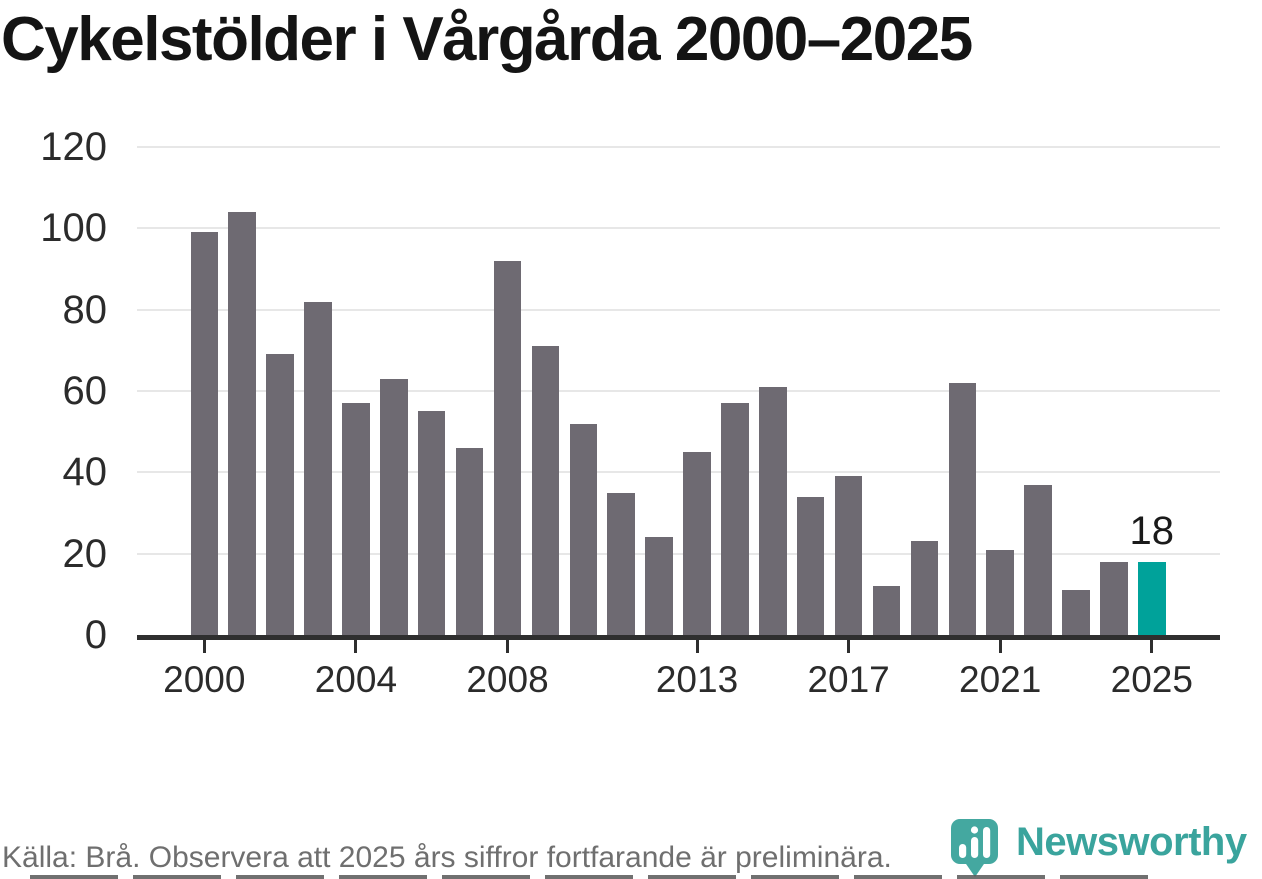 Image resolution: width=1262 pixels, height=879 pixels. Describe the element at coordinates (924, 588) in the screenshot. I see `bar-2019` at that location.